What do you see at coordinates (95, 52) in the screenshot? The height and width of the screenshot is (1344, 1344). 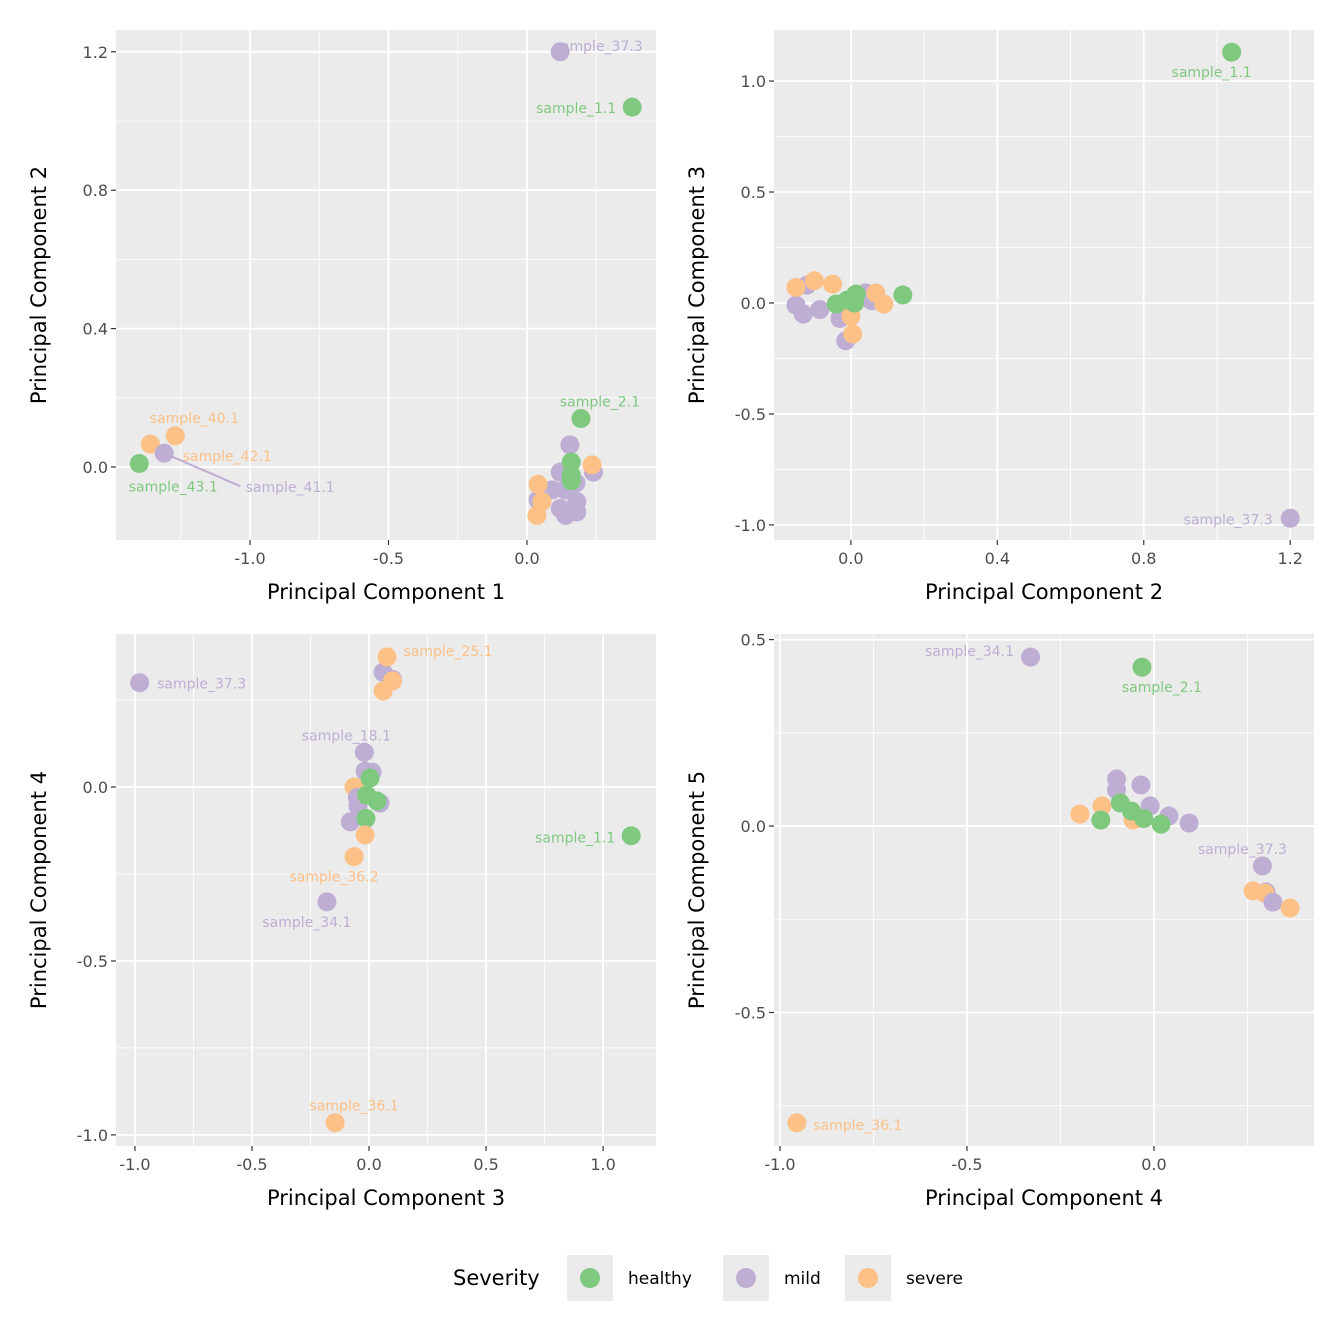 I see `y-tick-label: 1.2` at bounding box center [95, 52].